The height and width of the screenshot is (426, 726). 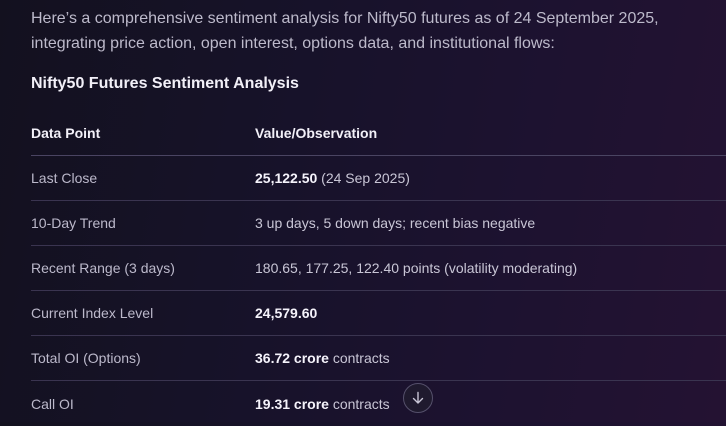 I want to click on row-value-bold: 19.31 crore, so click(x=292, y=403).